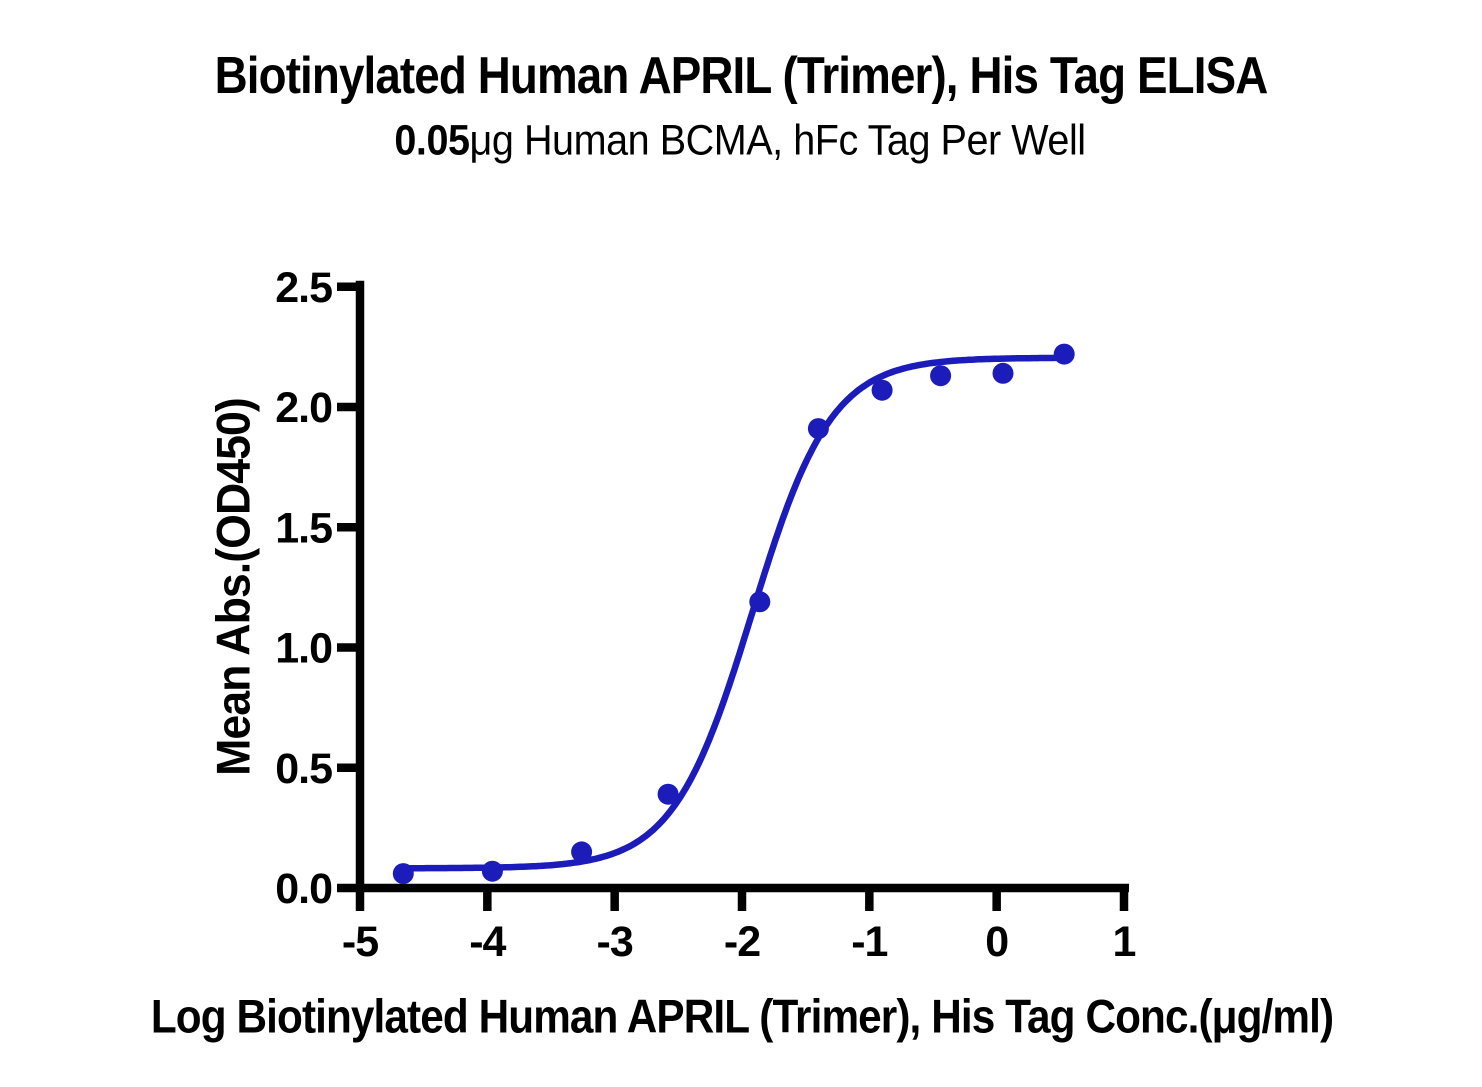 Image resolution: width=1482 pixels, height=1087 pixels. I want to click on chart-subtitle: 0.05μg Human BCMA, hFc Tag Per Well, so click(740, 141).